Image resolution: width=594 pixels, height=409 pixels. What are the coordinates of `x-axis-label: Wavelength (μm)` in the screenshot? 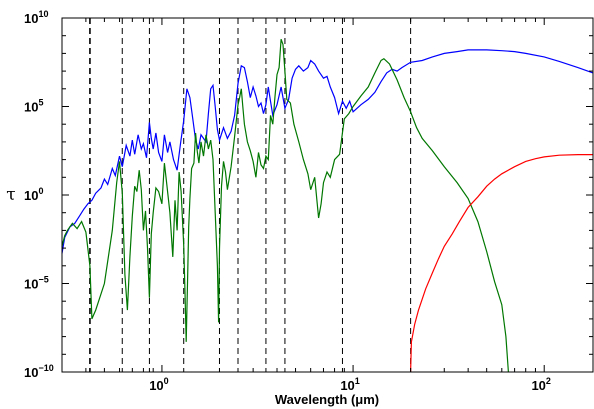 It's located at (327, 399).